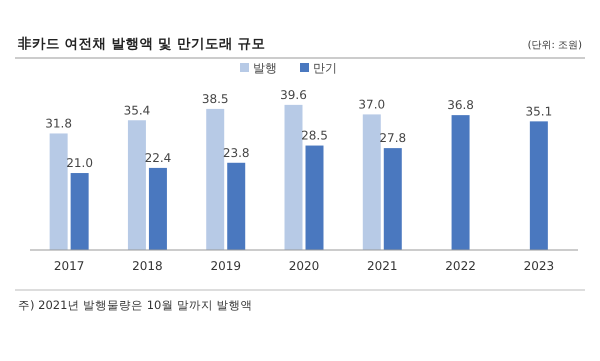  Describe the element at coordinates (460, 105) in the screenshot. I see `data-label: 36.8` at that location.